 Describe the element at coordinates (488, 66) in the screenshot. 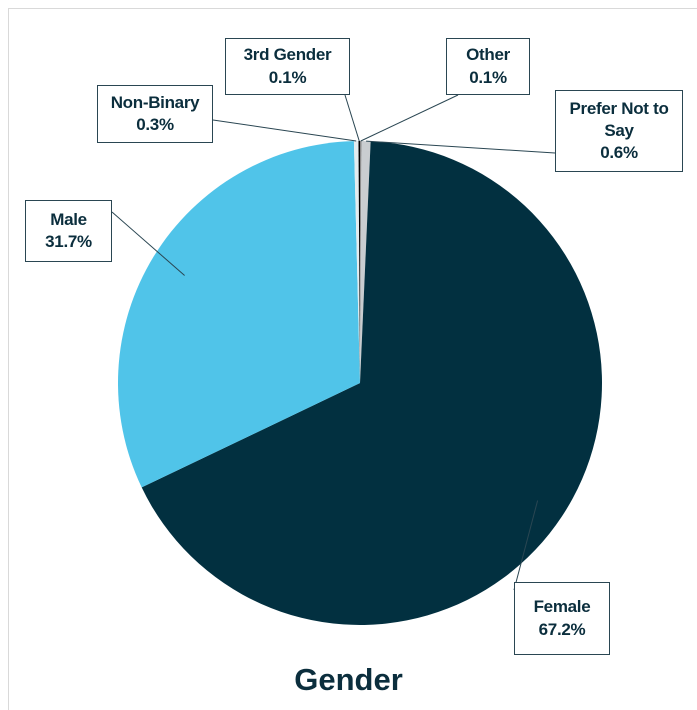

I see `callout: Other 0.1%` at that location.